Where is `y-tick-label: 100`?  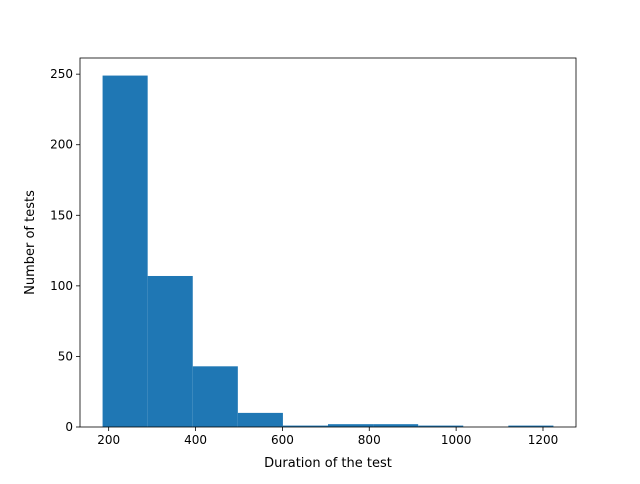 y-tick-label: 100 is located at coordinates (61, 286).